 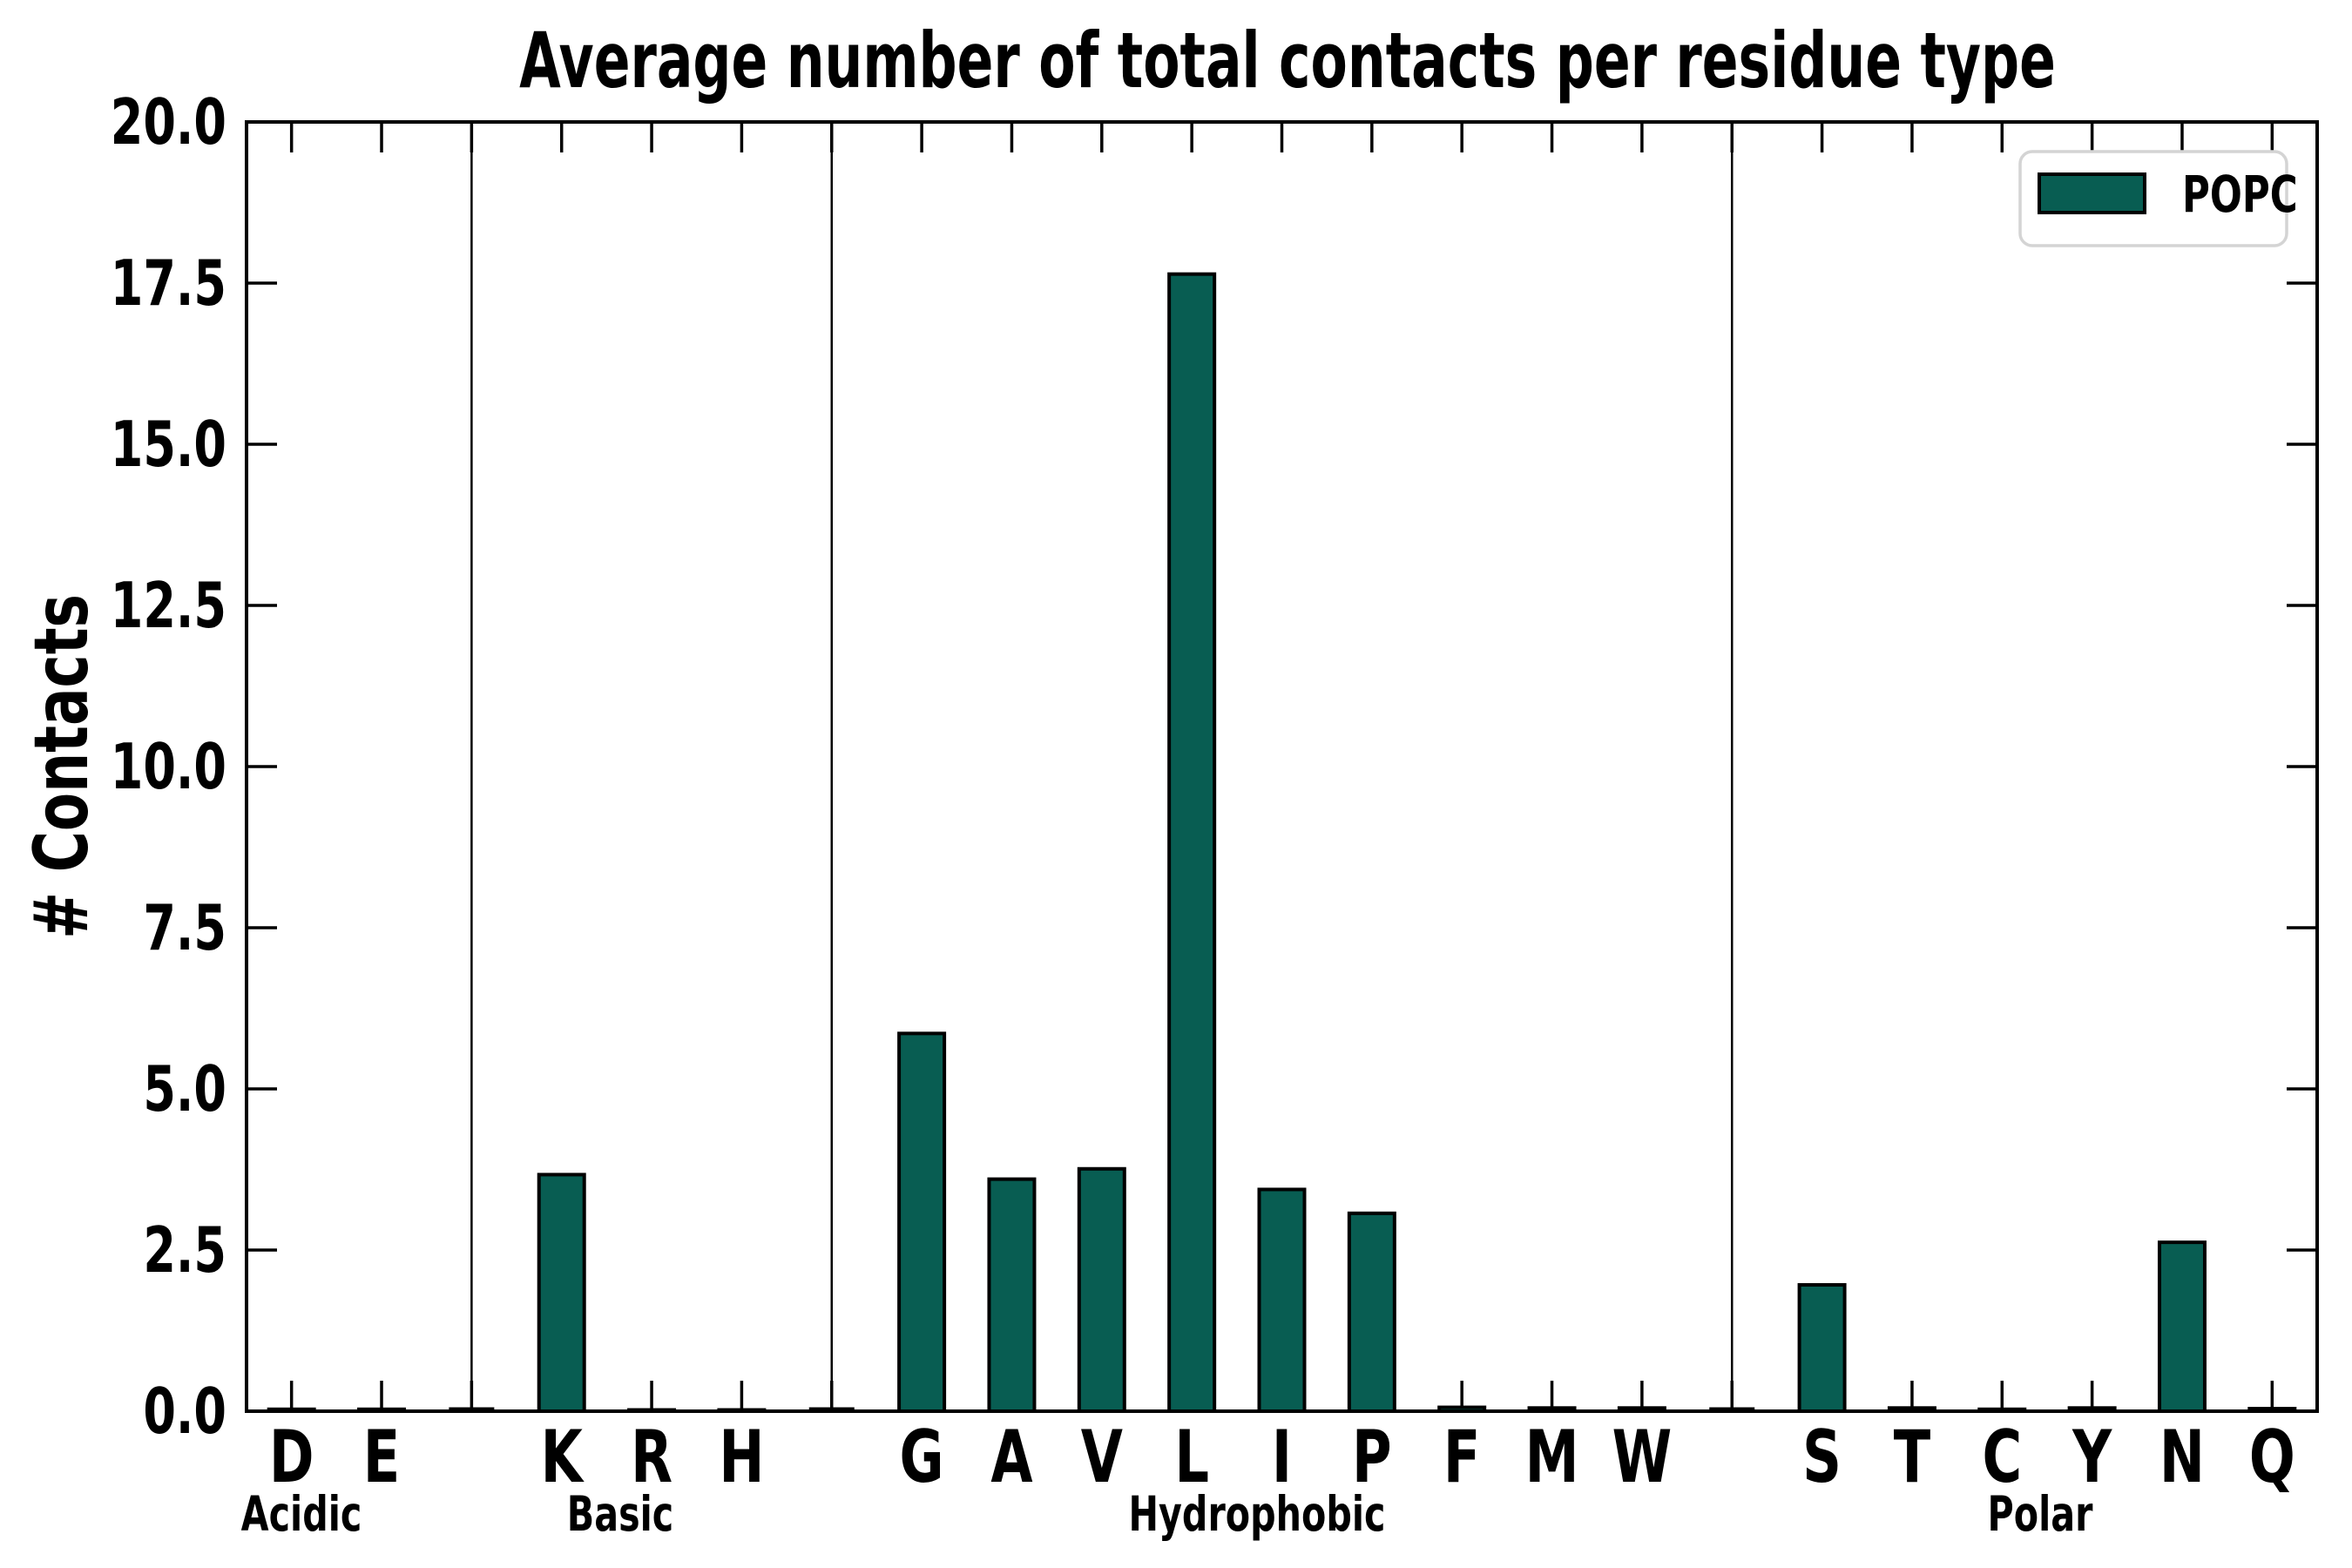 What do you see at coordinates (184, 1251) in the screenshot?
I see `y-tick-label-2.5: 2.5` at bounding box center [184, 1251].